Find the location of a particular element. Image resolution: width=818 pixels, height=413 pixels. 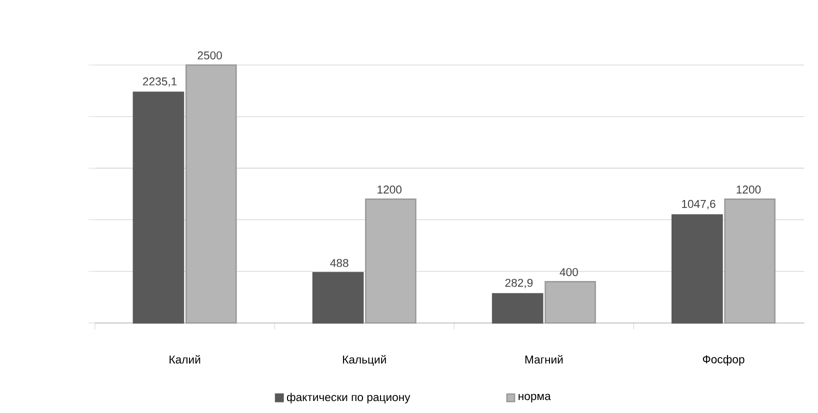

x-tick-label: Калий is located at coordinates (185, 359).